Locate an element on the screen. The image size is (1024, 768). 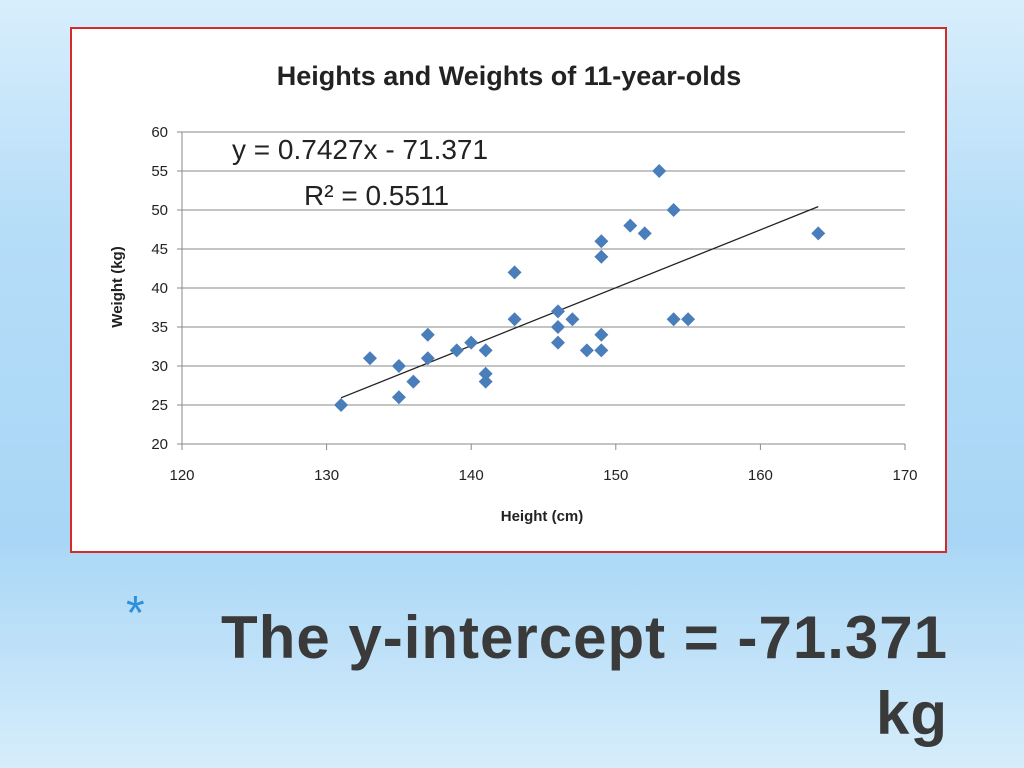
r-squared: R² = 0.5511 is located at coordinates (376, 195).